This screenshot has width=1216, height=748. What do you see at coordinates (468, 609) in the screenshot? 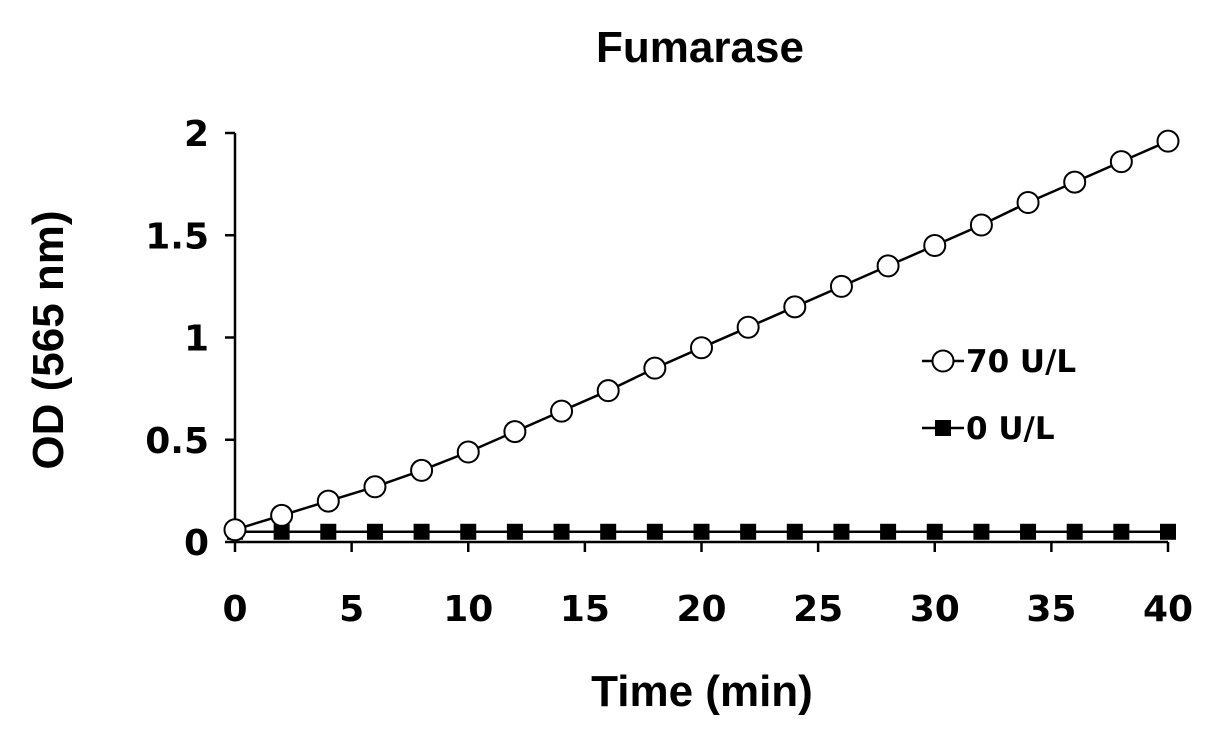
I see `x-tick-label: 10` at bounding box center [468, 609].